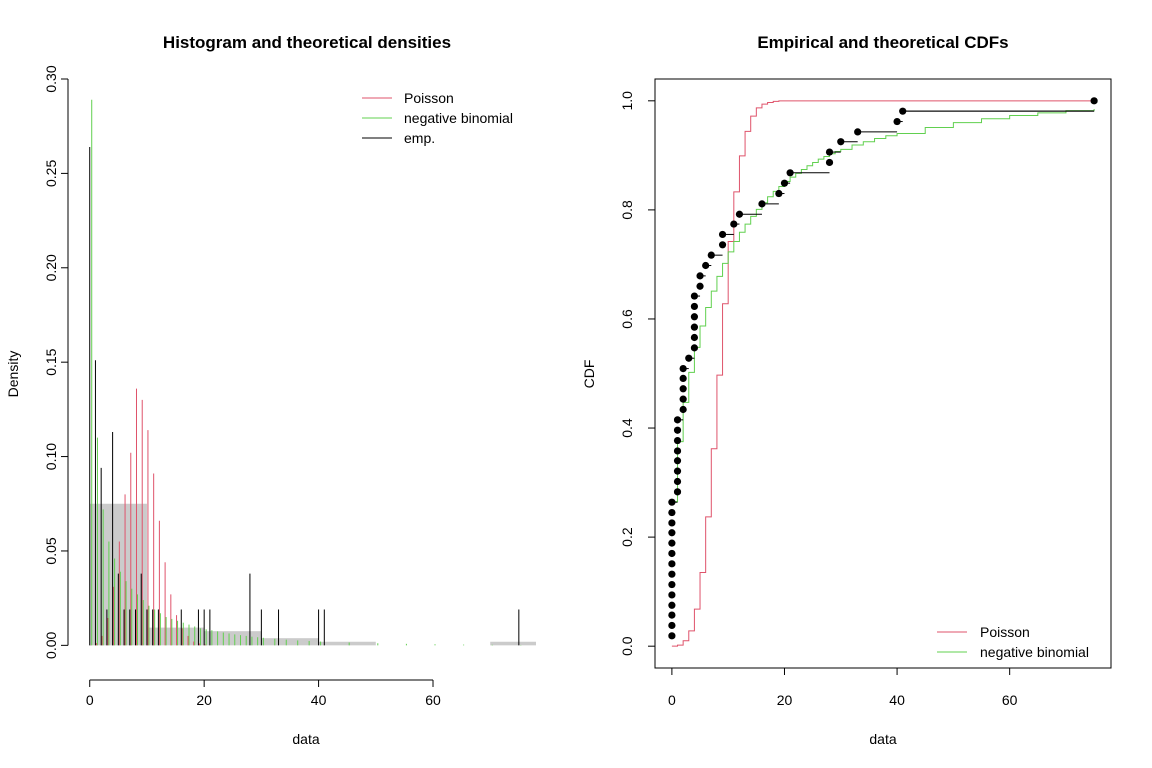 The height and width of the screenshot is (768, 1152). I want to click on histogram-x-label: data, so click(305, 739).